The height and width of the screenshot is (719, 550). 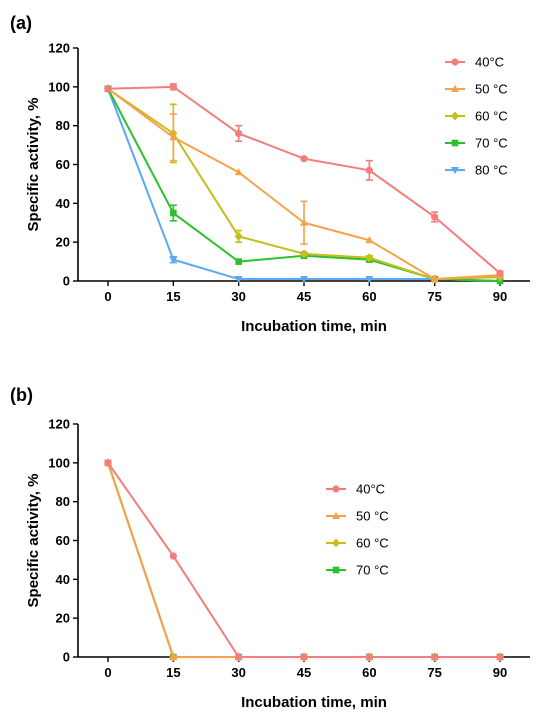 What do you see at coordinates (491, 170) in the screenshot?
I see `legend-label: 80 °C` at bounding box center [491, 170].